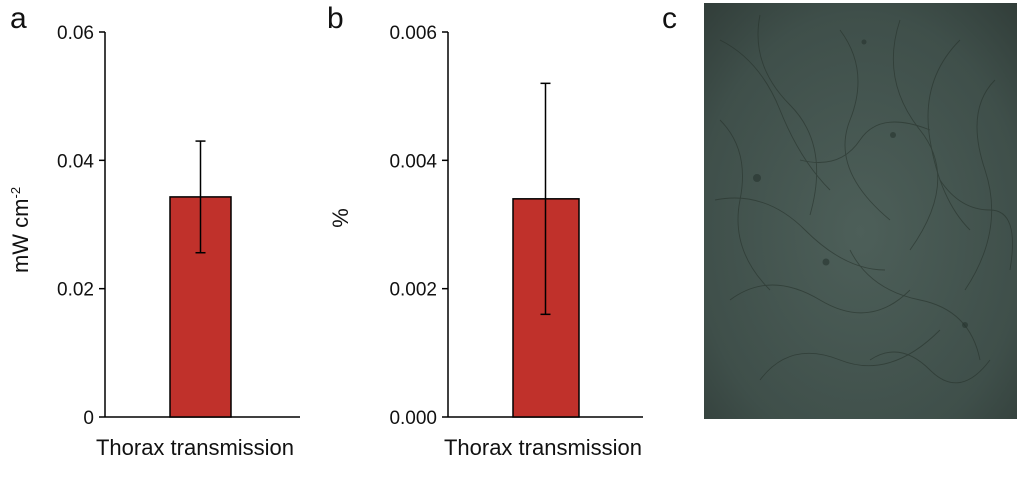 The height and width of the screenshot is (494, 1024). Describe the element at coordinates (335, 18) in the screenshot. I see `panel-b-label: b` at that location.